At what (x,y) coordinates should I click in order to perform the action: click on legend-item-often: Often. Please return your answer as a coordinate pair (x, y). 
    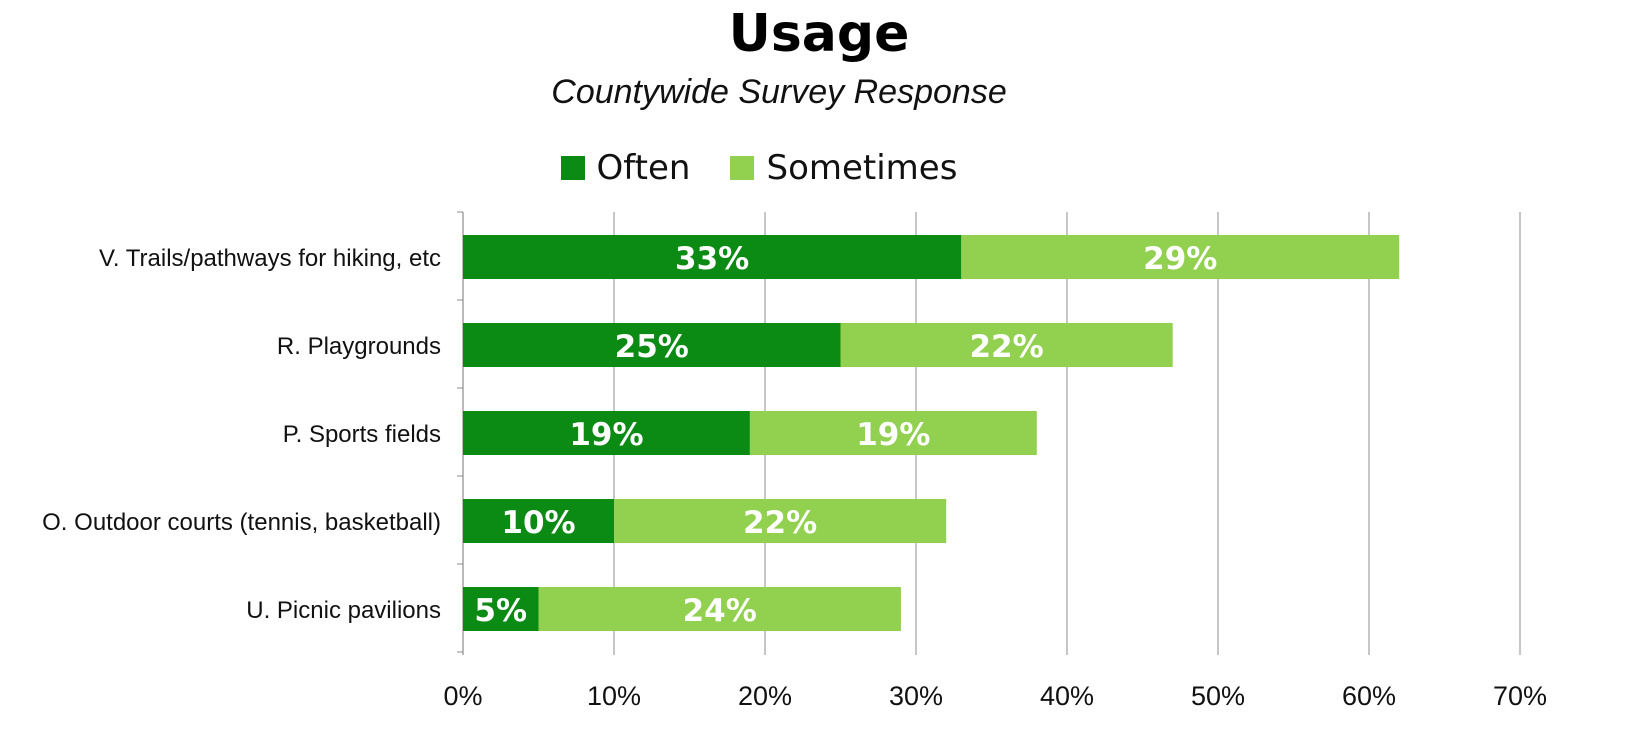
    Looking at the image, I should click on (625, 168).